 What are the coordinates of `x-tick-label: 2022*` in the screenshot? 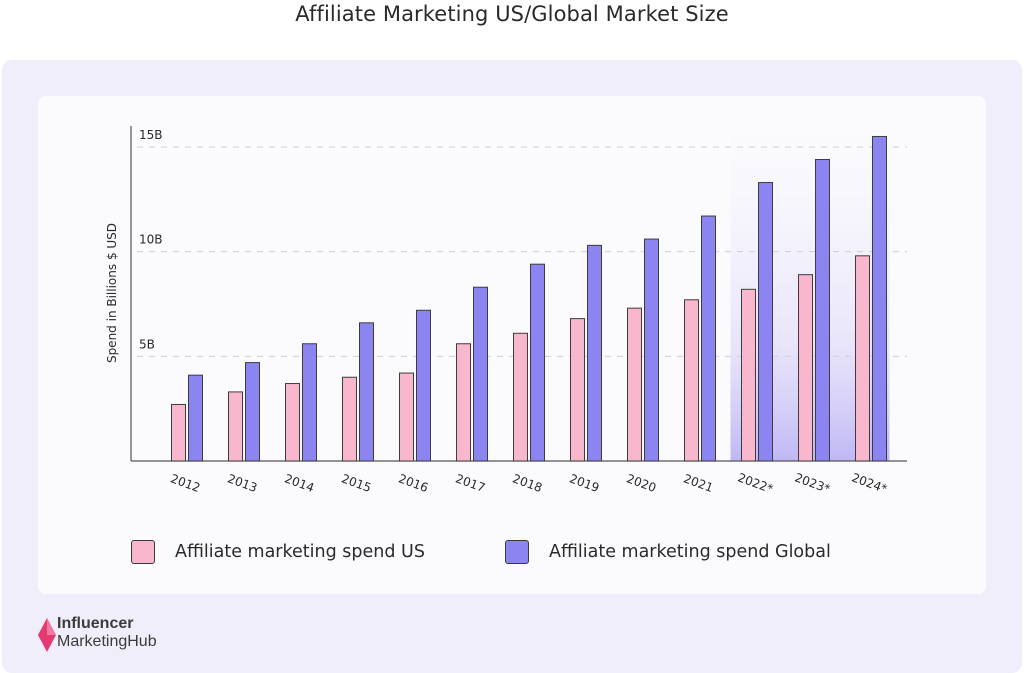 It's located at (755, 483).